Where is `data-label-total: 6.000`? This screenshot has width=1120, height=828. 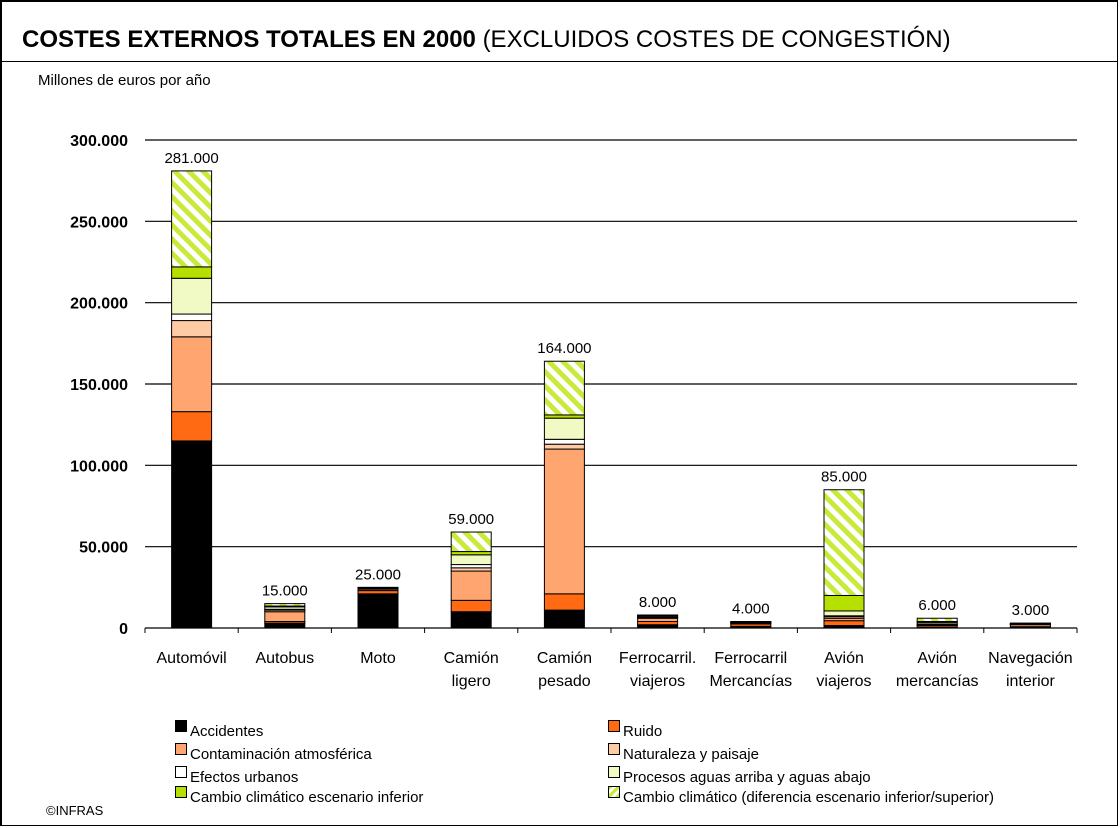
data-label-total: 6.000 is located at coordinates (937, 605).